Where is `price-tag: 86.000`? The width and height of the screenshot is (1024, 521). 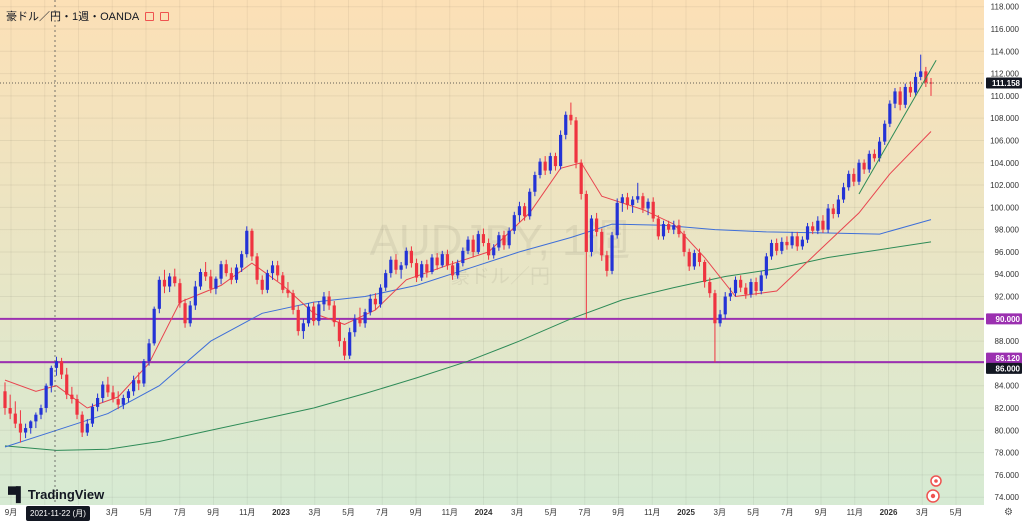
price-tag: 86.000 is located at coordinates (1004, 368).